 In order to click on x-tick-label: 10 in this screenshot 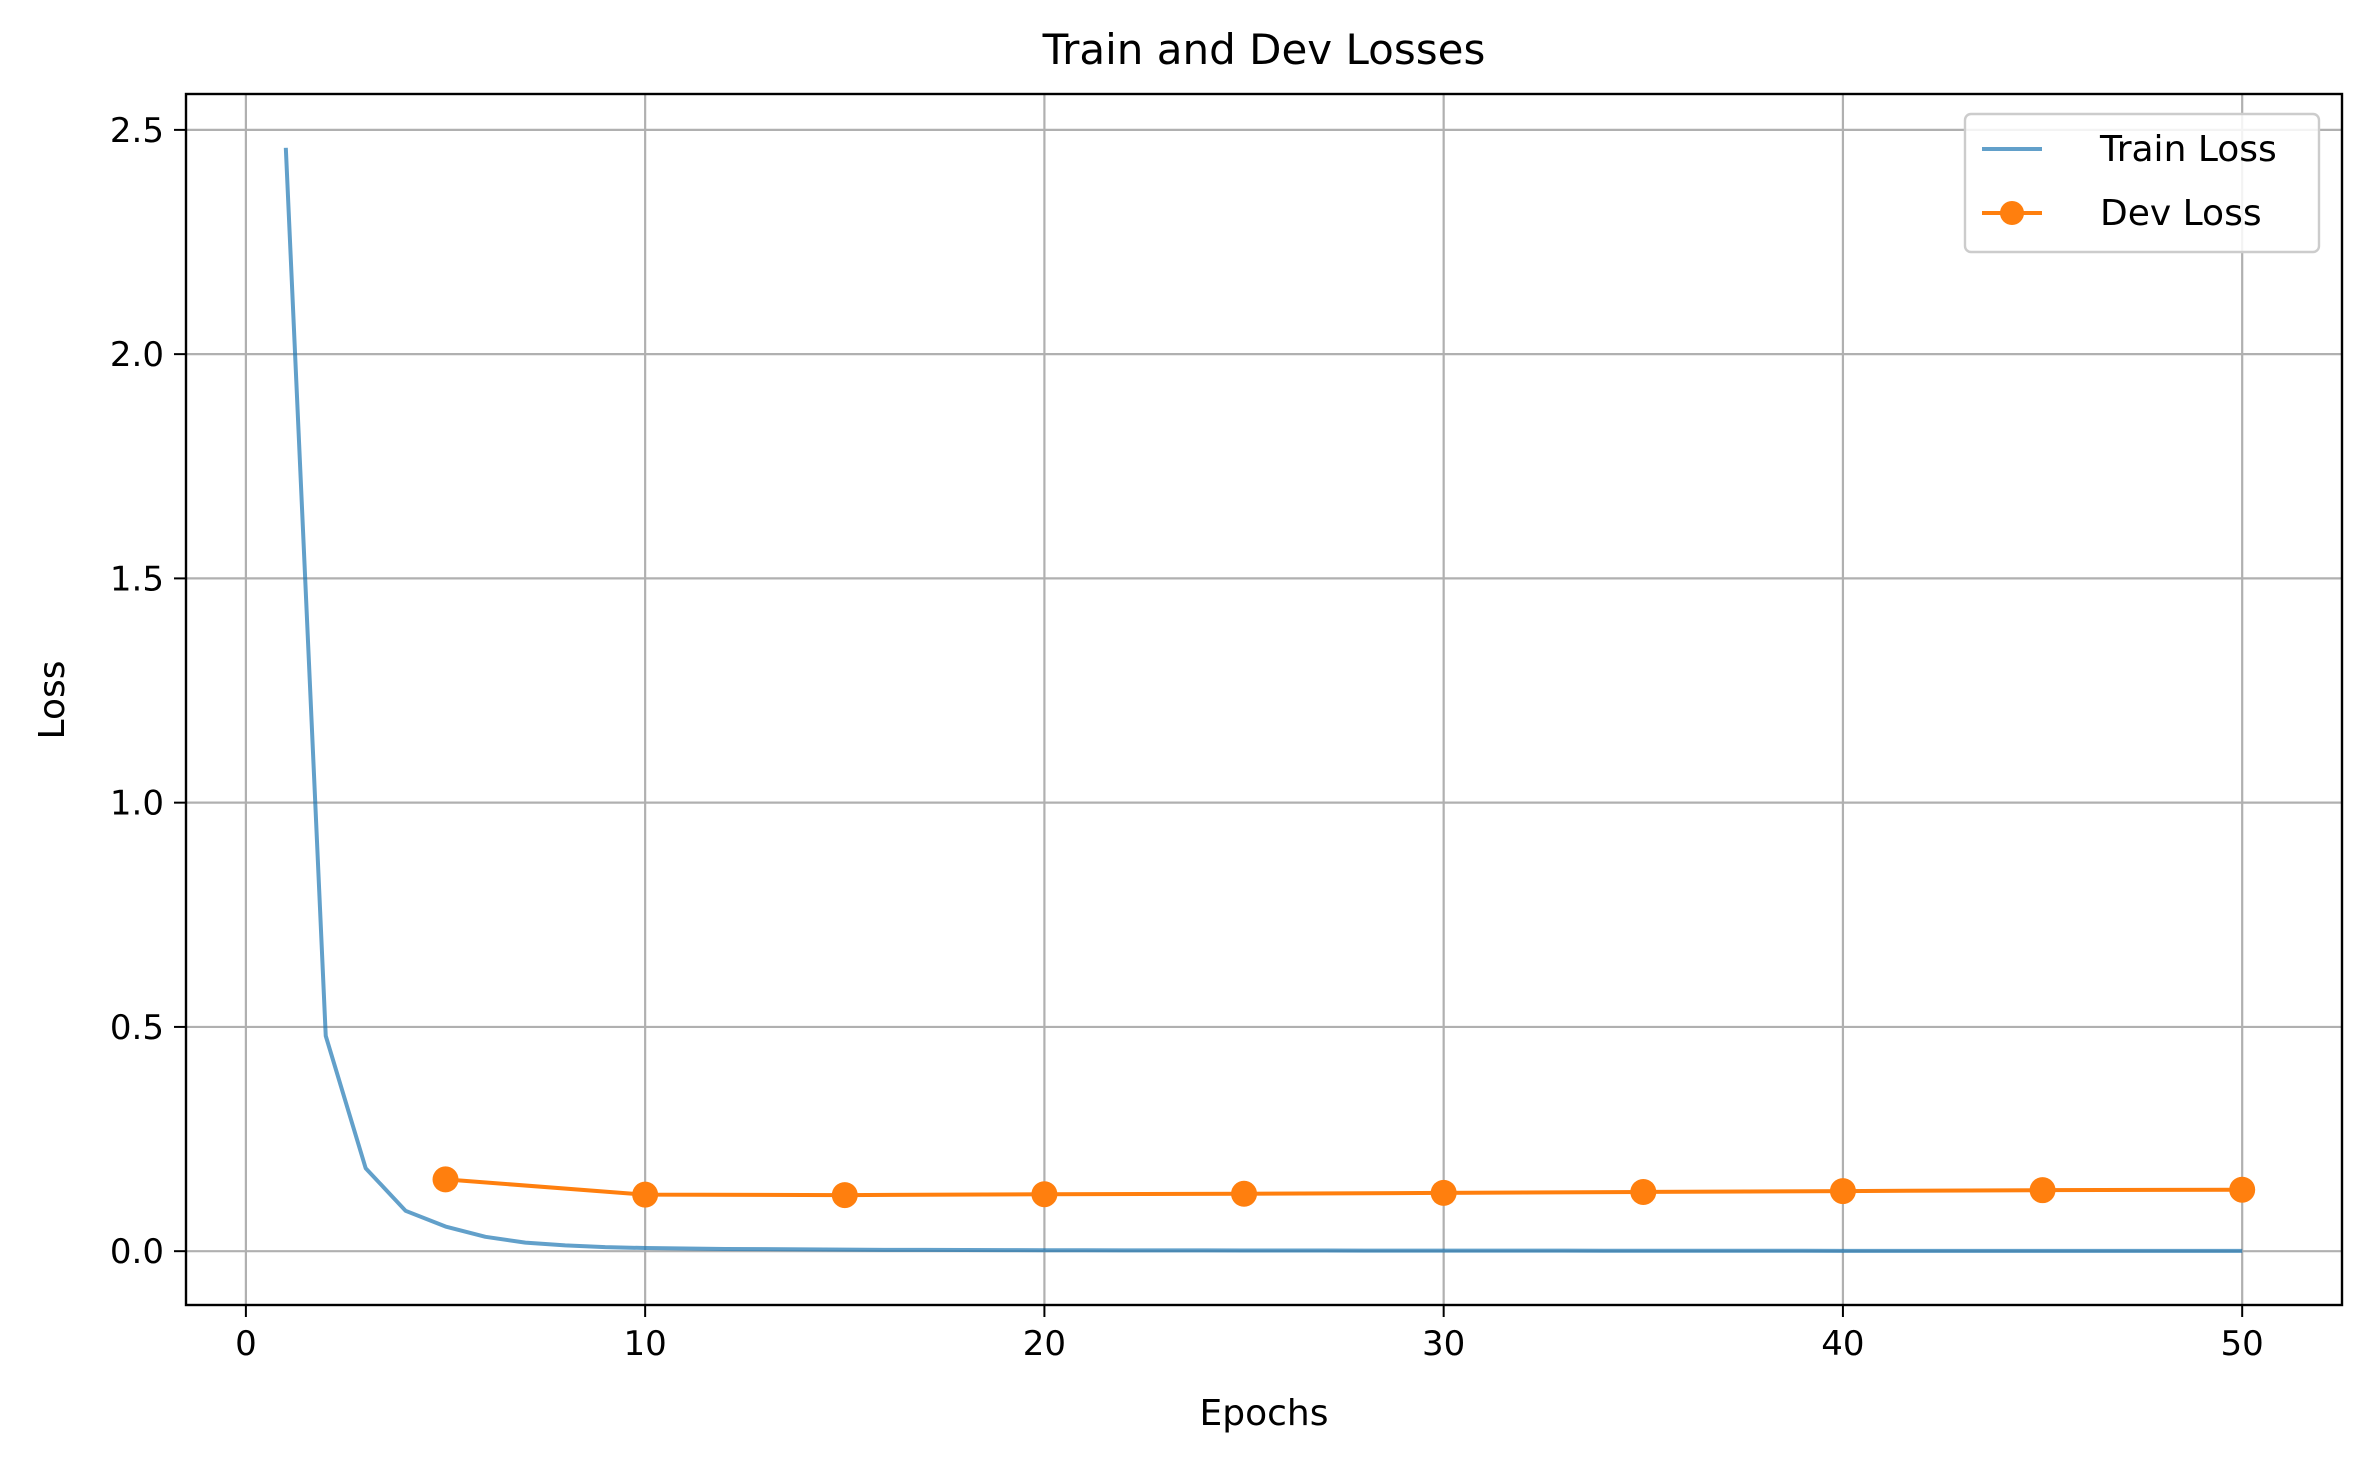, I will do `click(645, 1344)`.